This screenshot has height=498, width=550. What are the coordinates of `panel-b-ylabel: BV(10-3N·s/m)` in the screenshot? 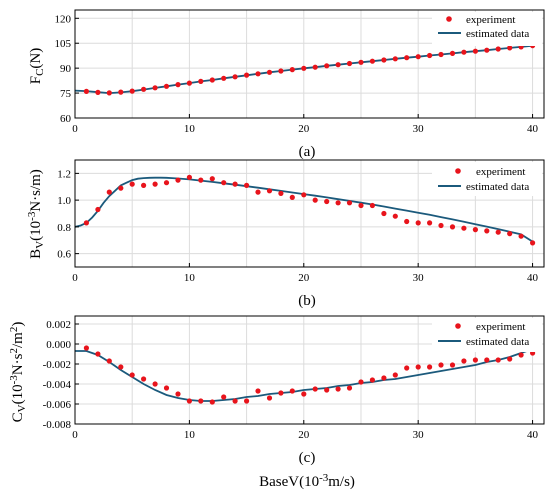 It's located at (36, 214).